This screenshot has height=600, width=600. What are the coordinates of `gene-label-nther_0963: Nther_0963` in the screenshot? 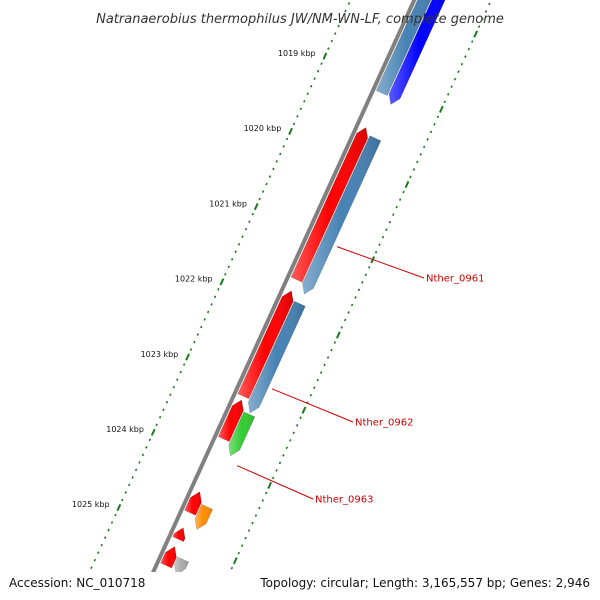 It's located at (344, 500).